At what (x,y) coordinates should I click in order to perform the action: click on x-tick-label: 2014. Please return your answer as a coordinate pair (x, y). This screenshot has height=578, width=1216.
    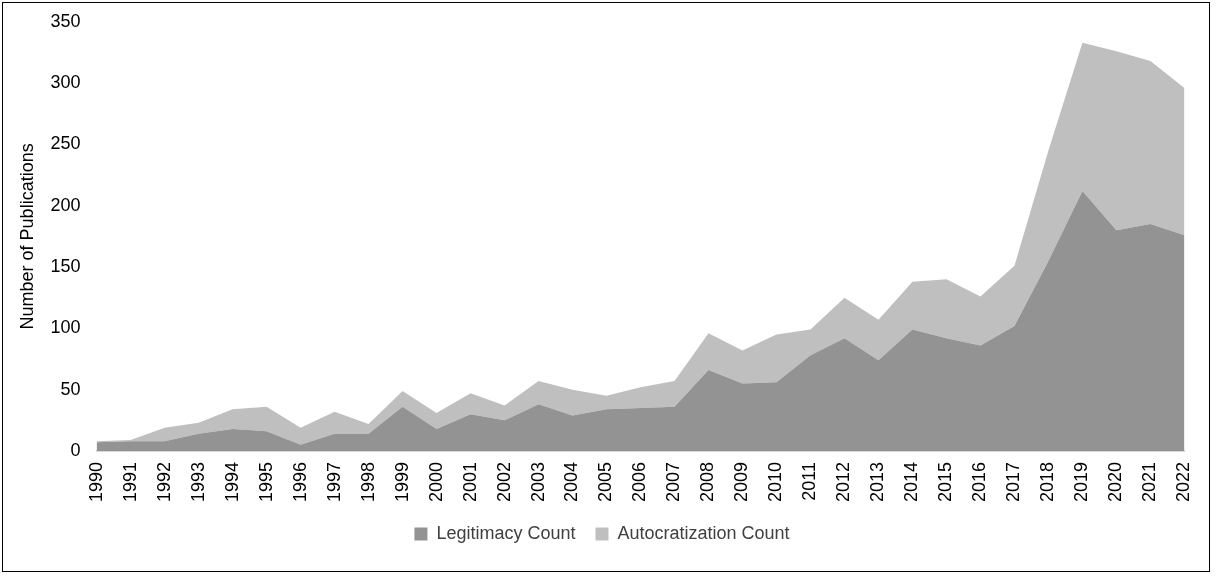
    Looking at the image, I should click on (911, 481).